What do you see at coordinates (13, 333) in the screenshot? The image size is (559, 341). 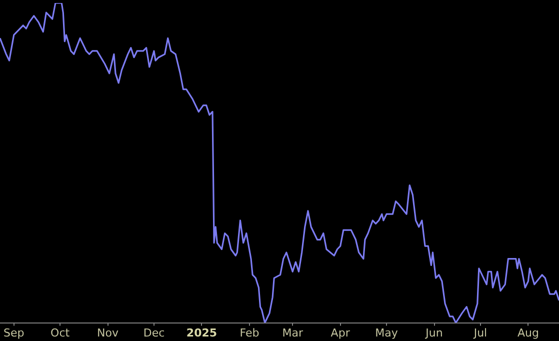 I see `x-tick-label: Sep` at bounding box center [13, 333].